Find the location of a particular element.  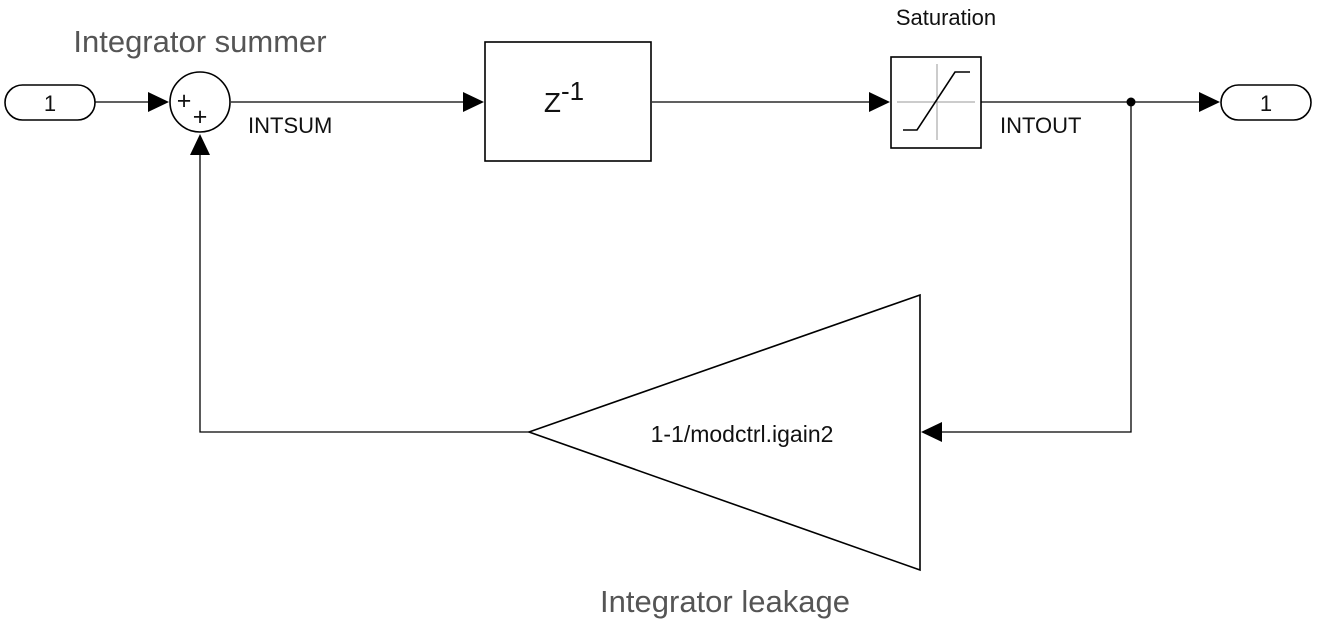

delay-block is located at coordinates (568, 101).